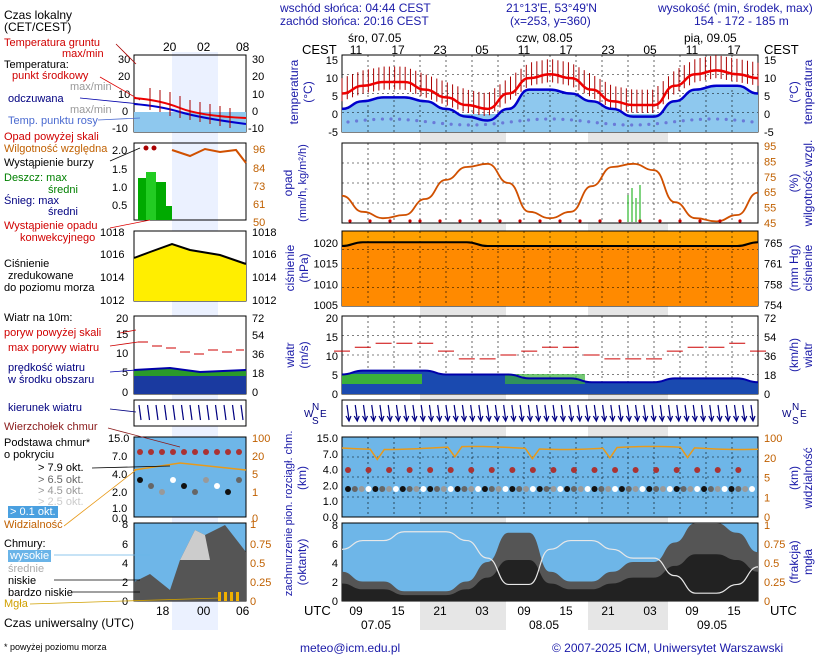 The width and height of the screenshot is (820, 660). I want to click on legend-temp-scale-right: 20, so click(258, 77).